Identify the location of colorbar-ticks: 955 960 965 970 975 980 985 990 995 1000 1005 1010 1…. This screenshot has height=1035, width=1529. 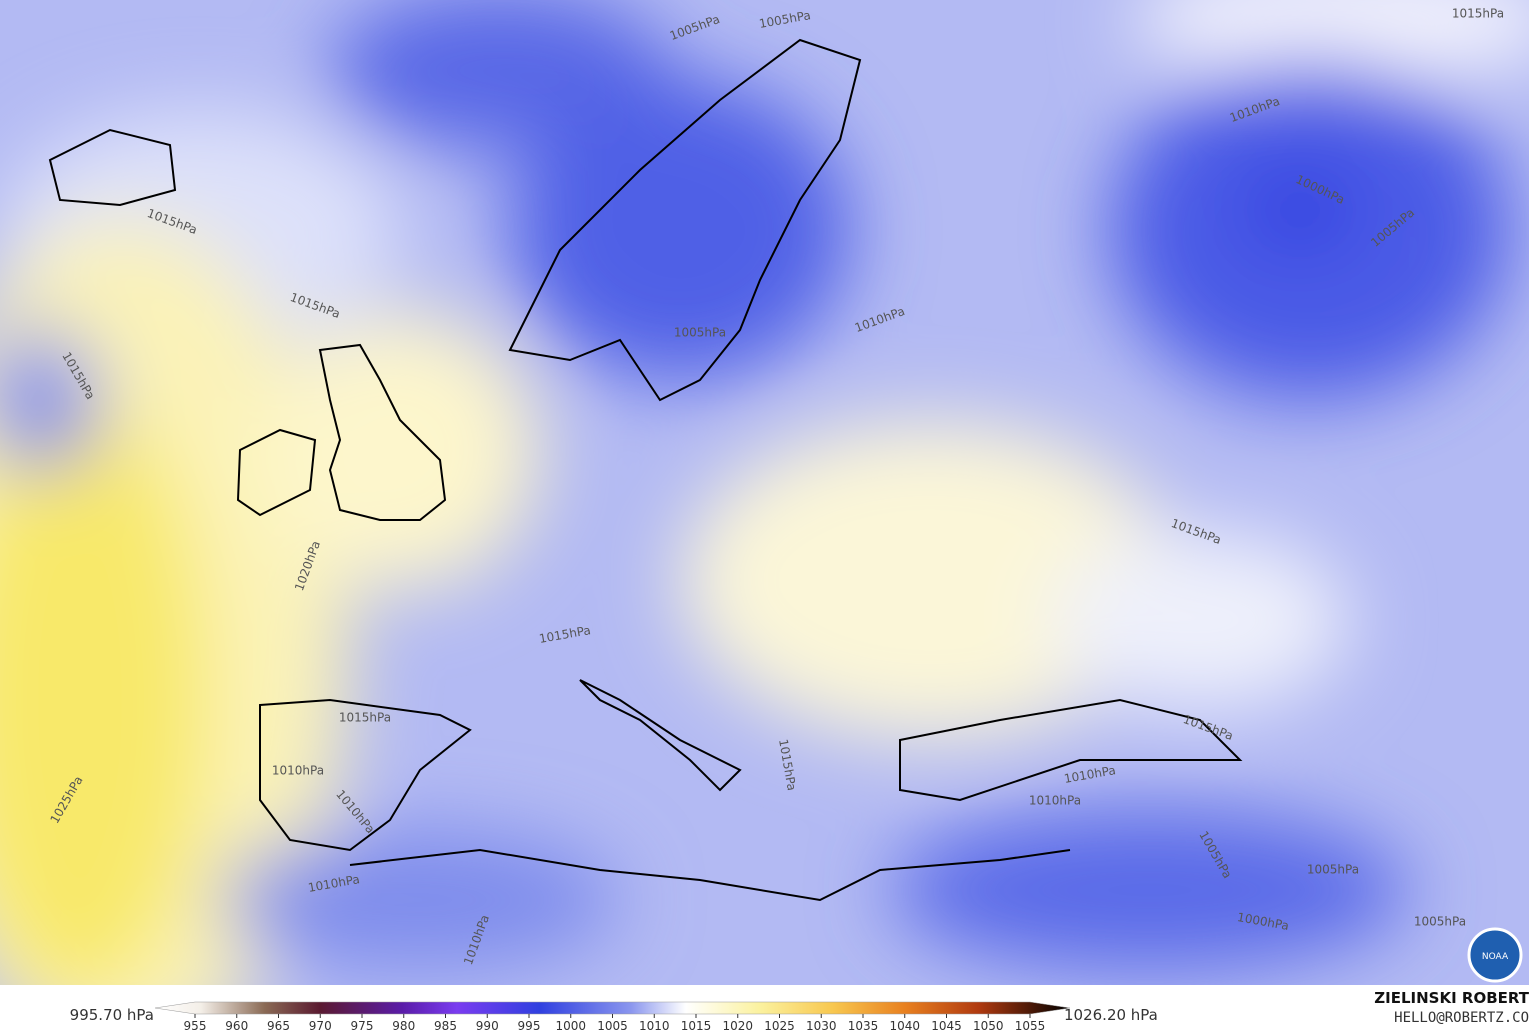
(615, 1023).